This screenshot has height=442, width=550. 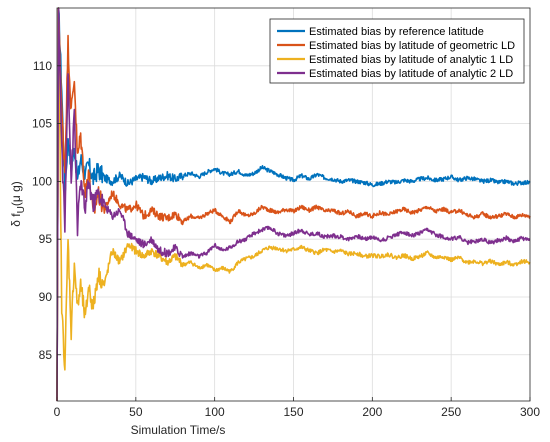 What do you see at coordinates (215, 412) in the screenshot?
I see `x-tick-label: 100` at bounding box center [215, 412].